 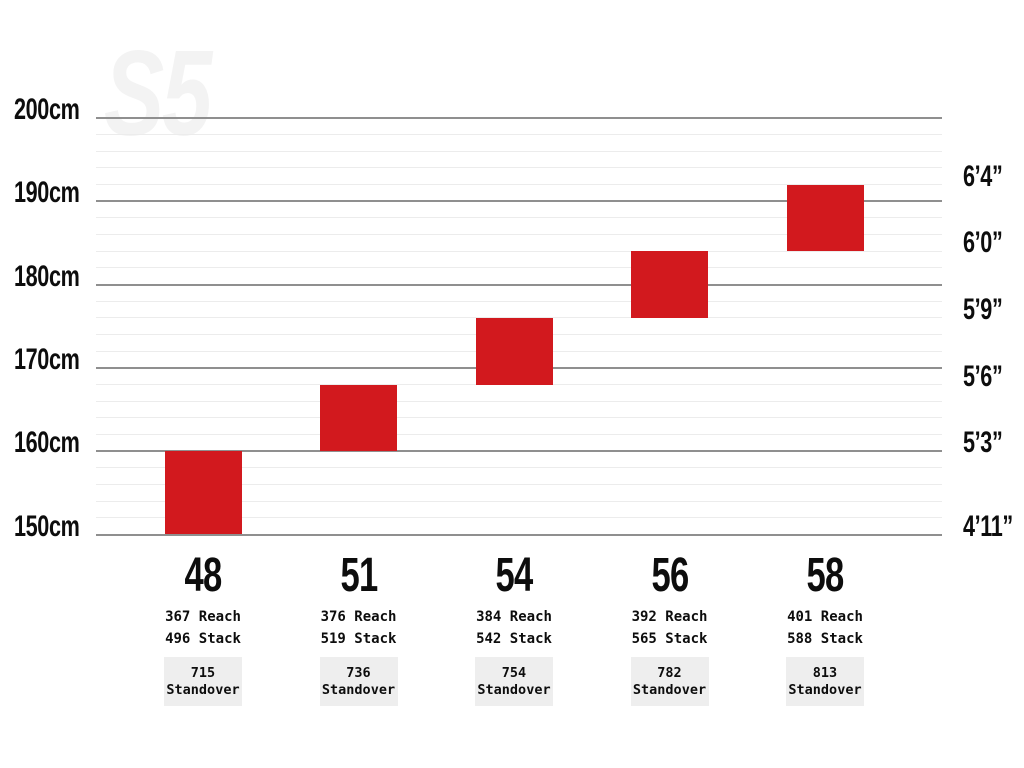 What do you see at coordinates (519, 485) in the screenshot?
I see `gridline-minor-156cm` at bounding box center [519, 485].